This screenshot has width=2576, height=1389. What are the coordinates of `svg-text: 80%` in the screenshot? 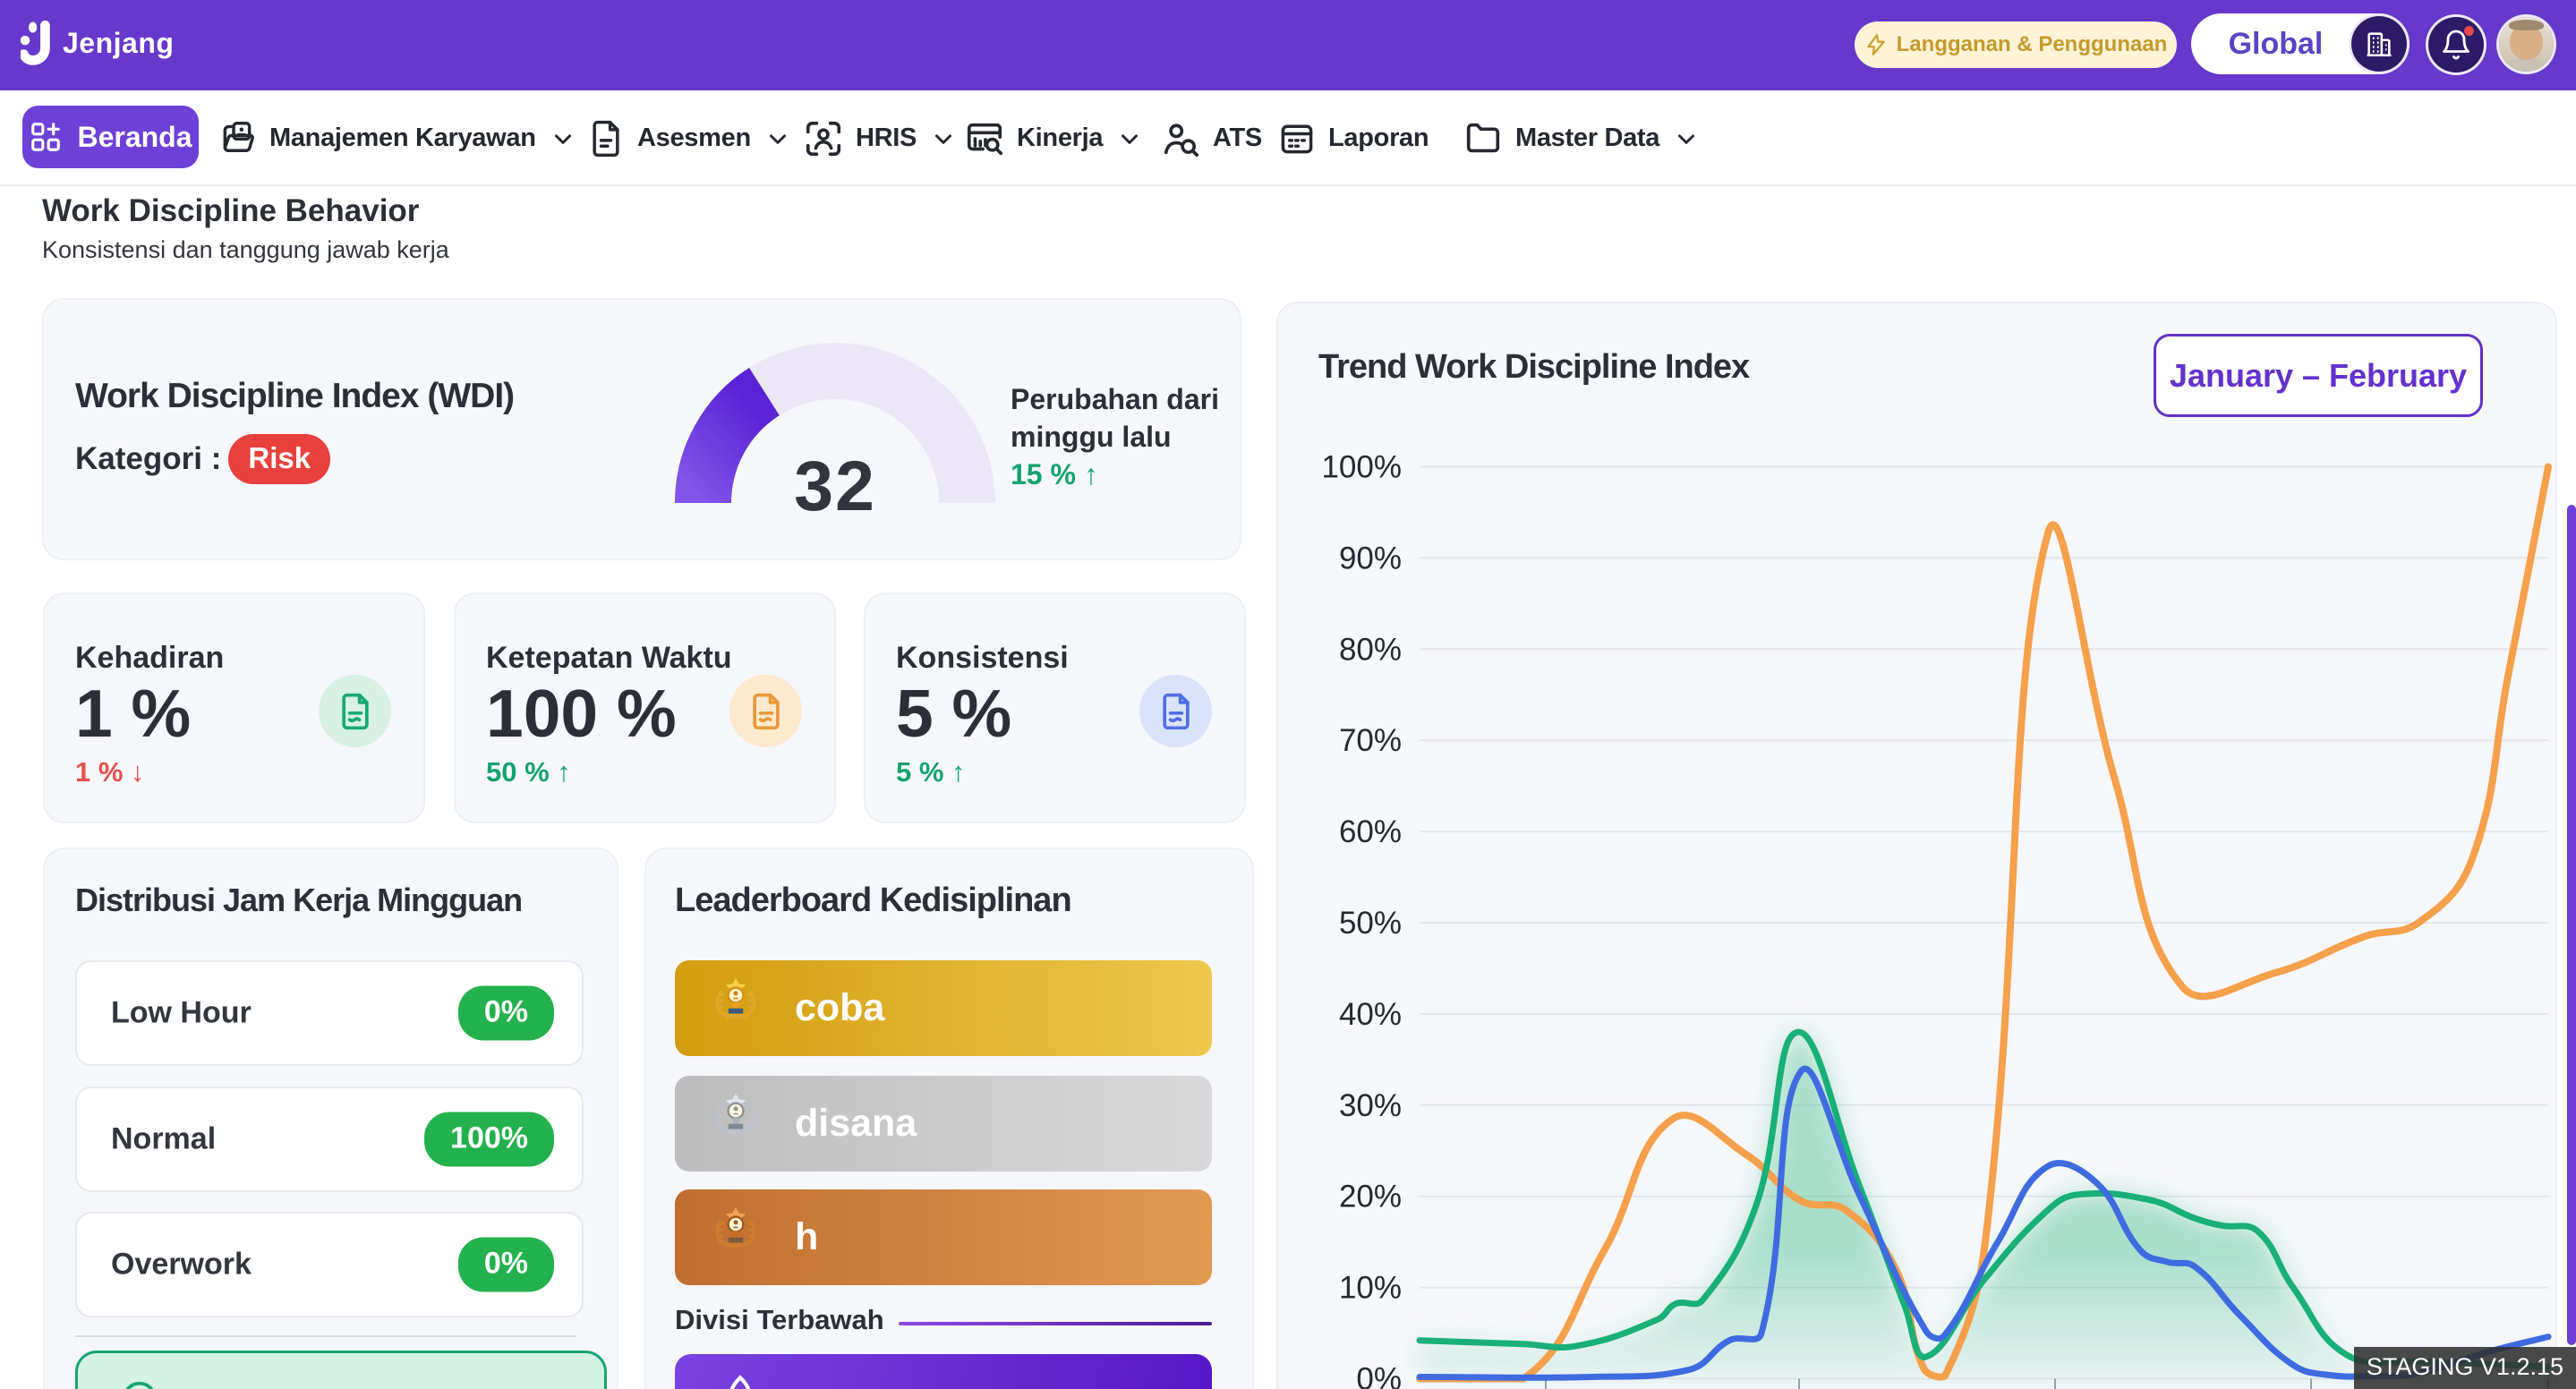 It's located at (1370, 649).